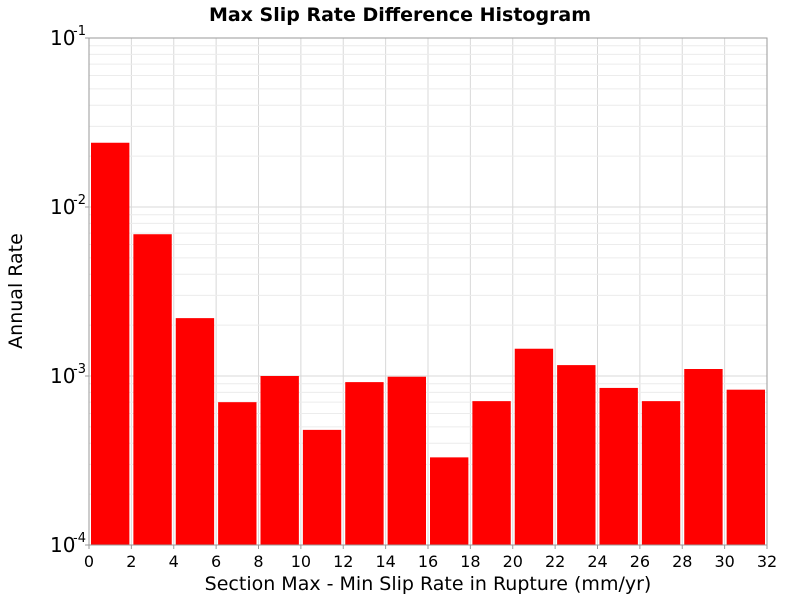 The image size is (800, 600). What do you see at coordinates (69, 290) in the screenshot?
I see `y-axis-ticks: 10-410-310-210-1` at bounding box center [69, 290].